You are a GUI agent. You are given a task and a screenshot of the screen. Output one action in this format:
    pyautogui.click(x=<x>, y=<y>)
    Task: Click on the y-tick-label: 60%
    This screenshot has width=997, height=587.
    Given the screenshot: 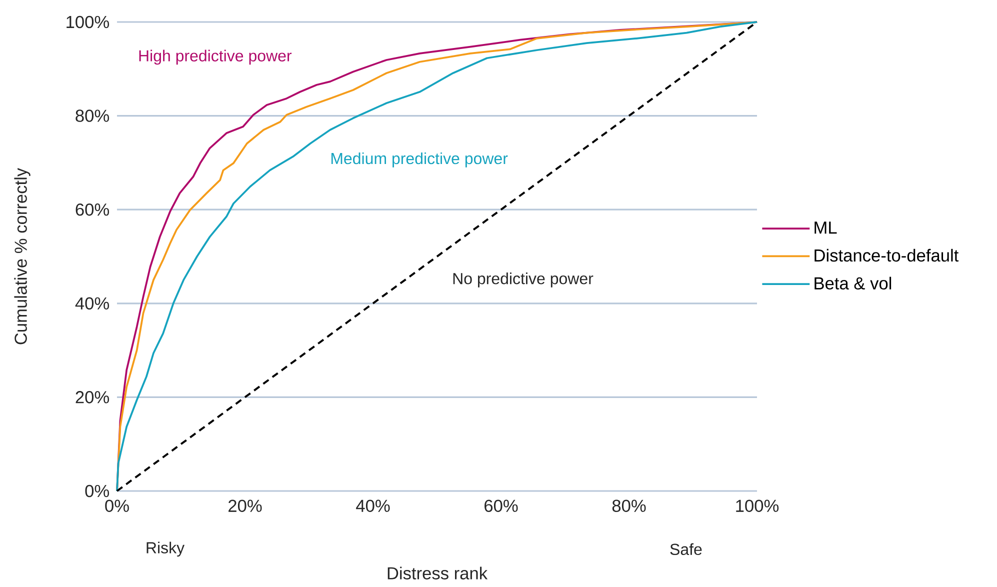 What is the action you would take?
    pyautogui.click(x=93, y=209)
    